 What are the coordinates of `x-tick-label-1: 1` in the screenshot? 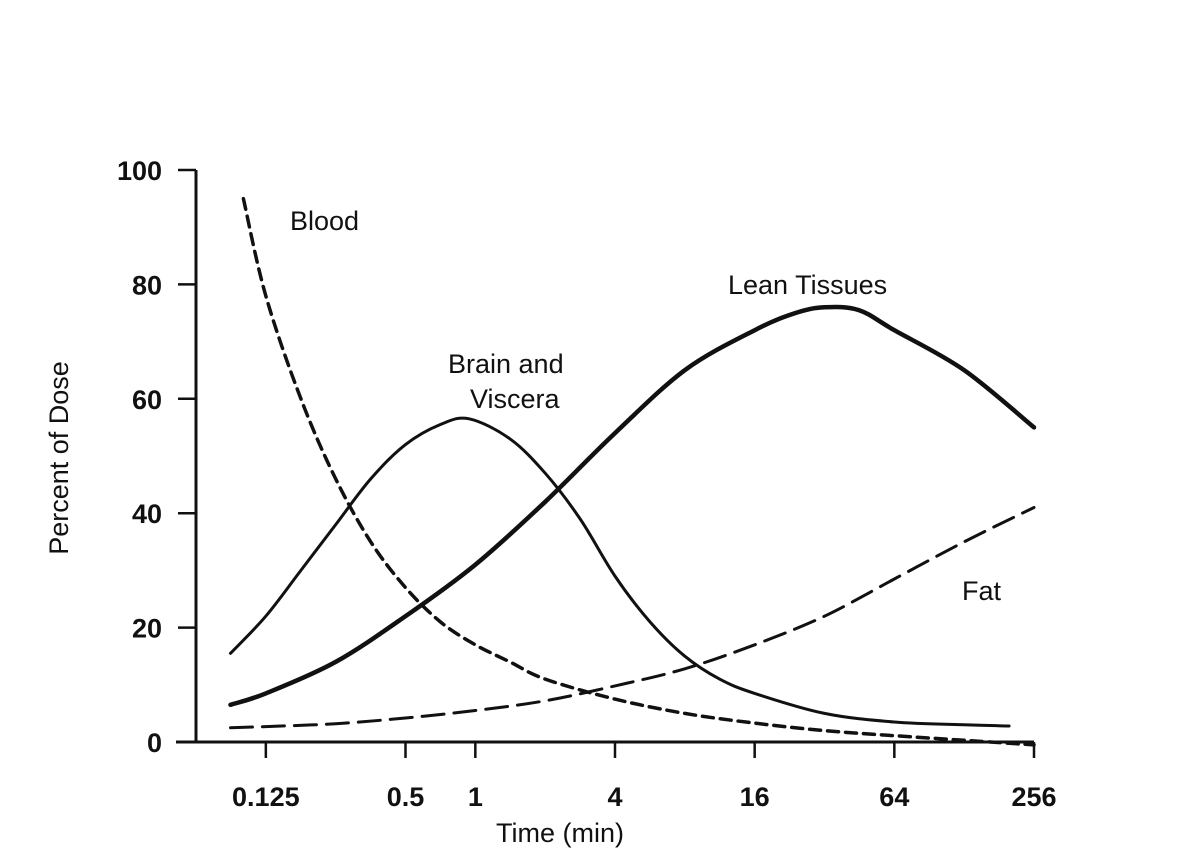 It's located at (475, 797).